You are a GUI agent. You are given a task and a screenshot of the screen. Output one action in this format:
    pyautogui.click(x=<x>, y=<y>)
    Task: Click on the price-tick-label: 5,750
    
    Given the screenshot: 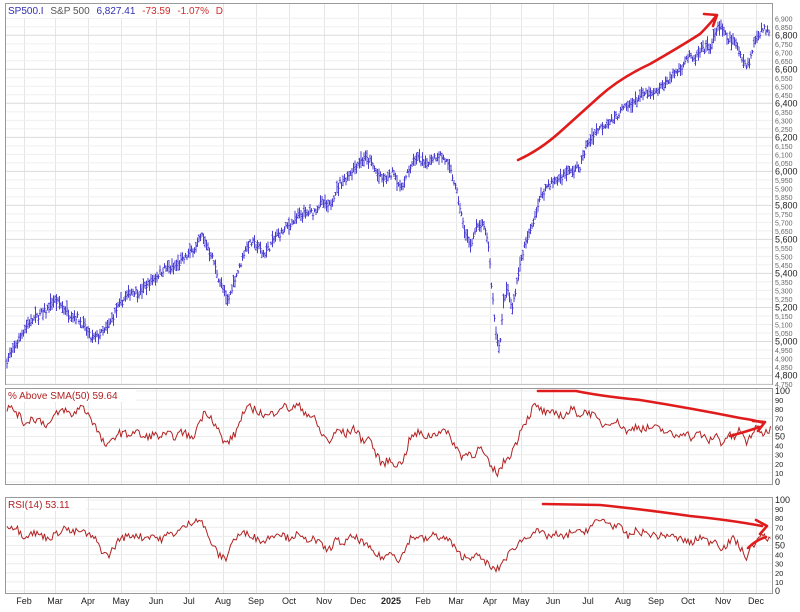 What is the action you would take?
    pyautogui.click(x=784, y=215)
    